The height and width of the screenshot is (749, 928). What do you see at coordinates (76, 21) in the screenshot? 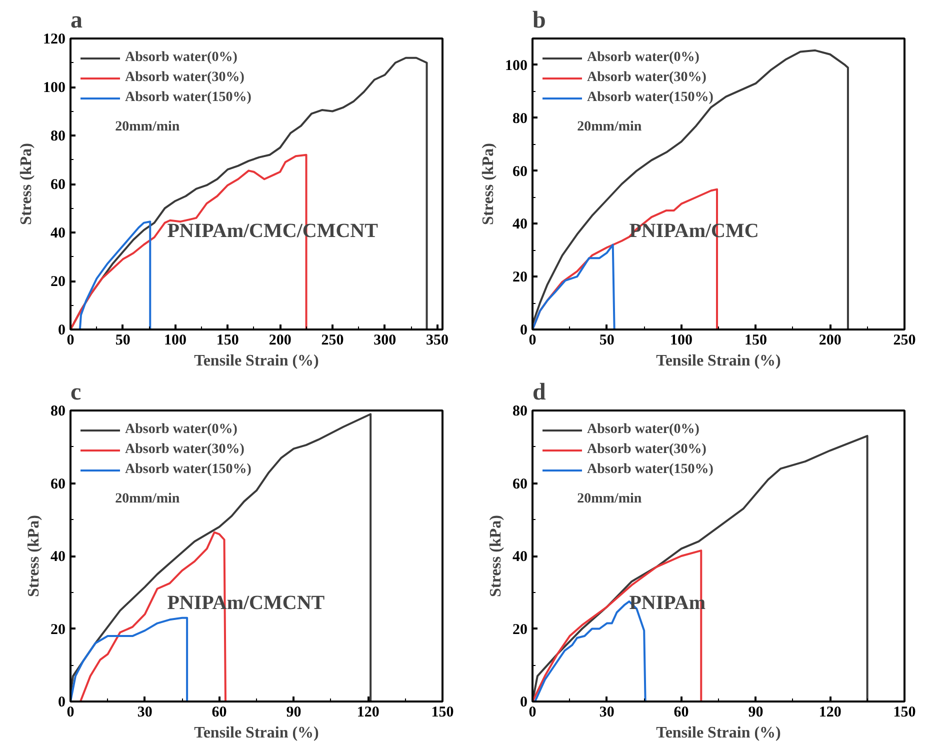
I see `chart-title: a` at bounding box center [76, 21].